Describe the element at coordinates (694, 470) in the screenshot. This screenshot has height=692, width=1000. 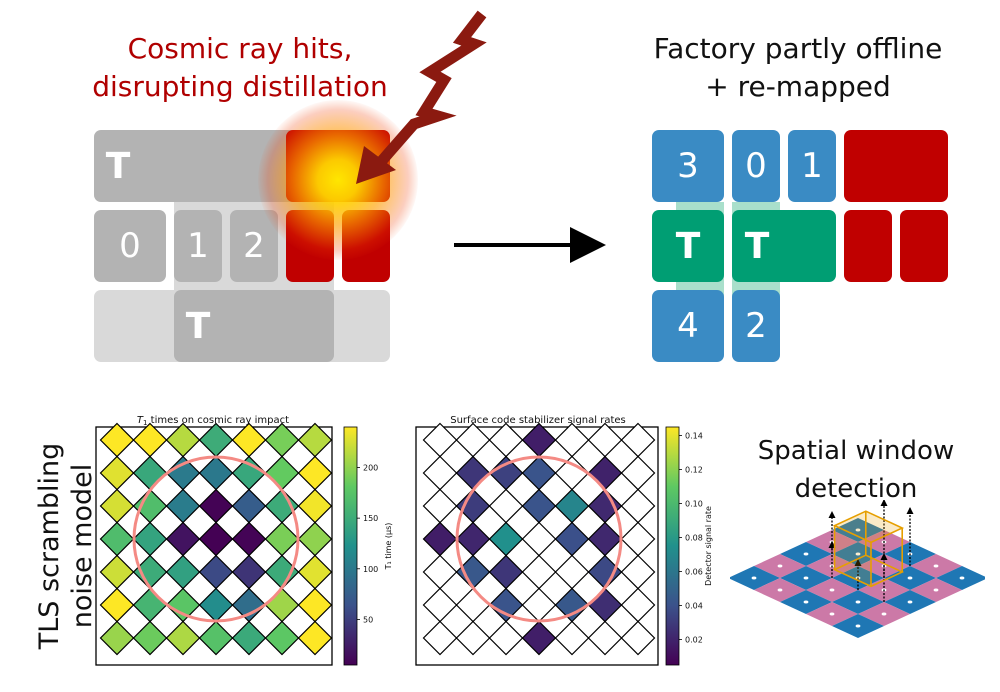
I see `colorbar-tick-label: 0.12` at that location.